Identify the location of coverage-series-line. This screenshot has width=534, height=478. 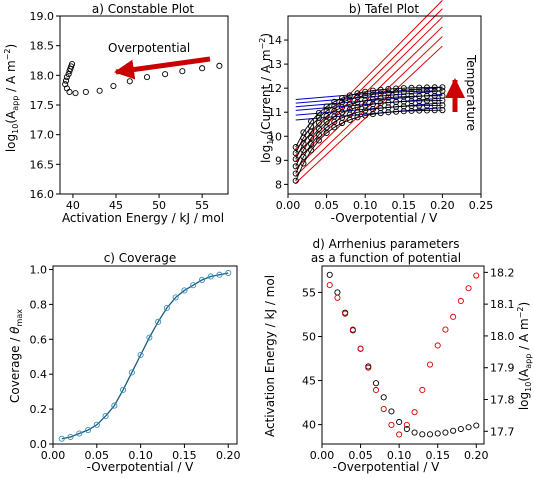
(145, 356).